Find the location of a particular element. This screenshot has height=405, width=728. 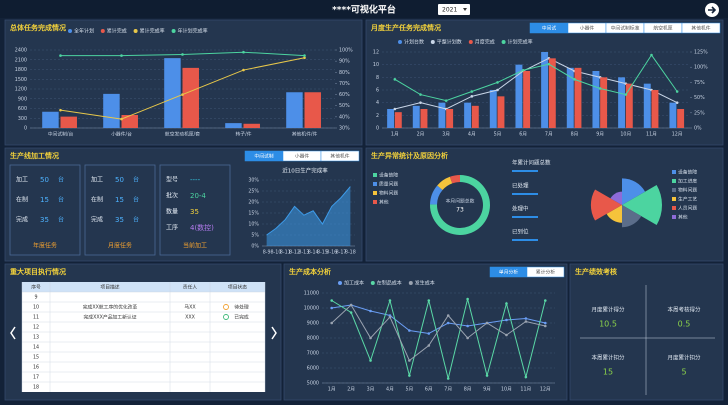

legend-label: 计划台数 is located at coordinates (414, 42).